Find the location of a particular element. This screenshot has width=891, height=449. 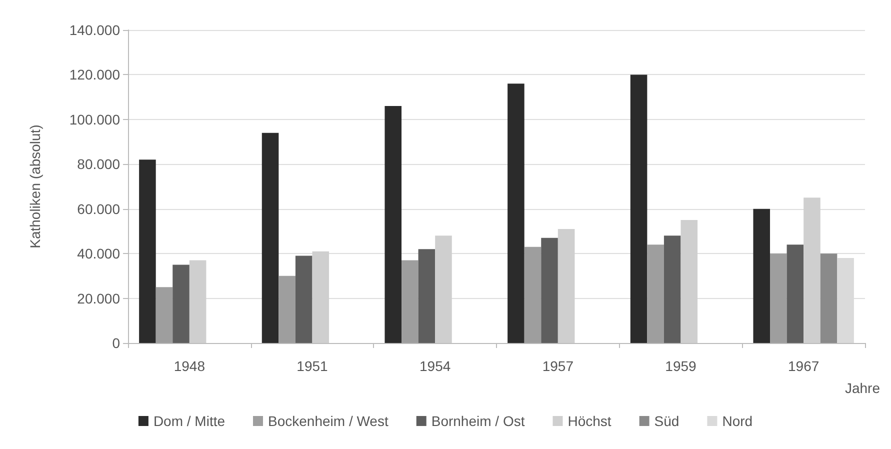

legend-label: Höchst is located at coordinates (590, 421).